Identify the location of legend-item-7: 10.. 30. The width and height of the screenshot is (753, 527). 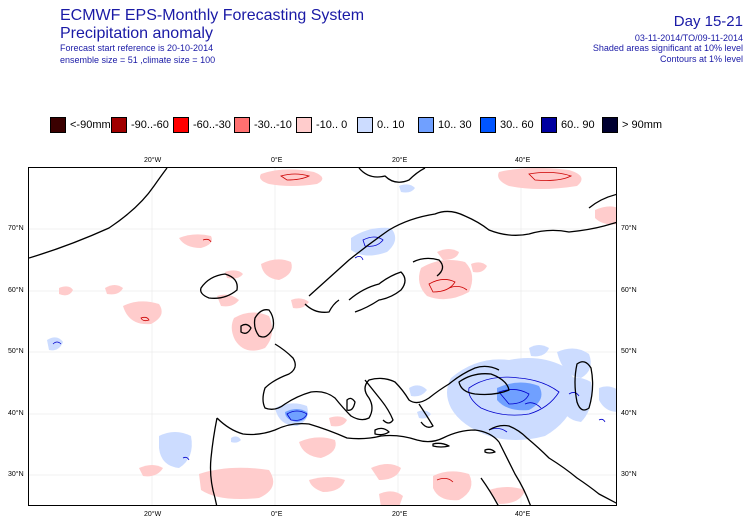
(445, 125).